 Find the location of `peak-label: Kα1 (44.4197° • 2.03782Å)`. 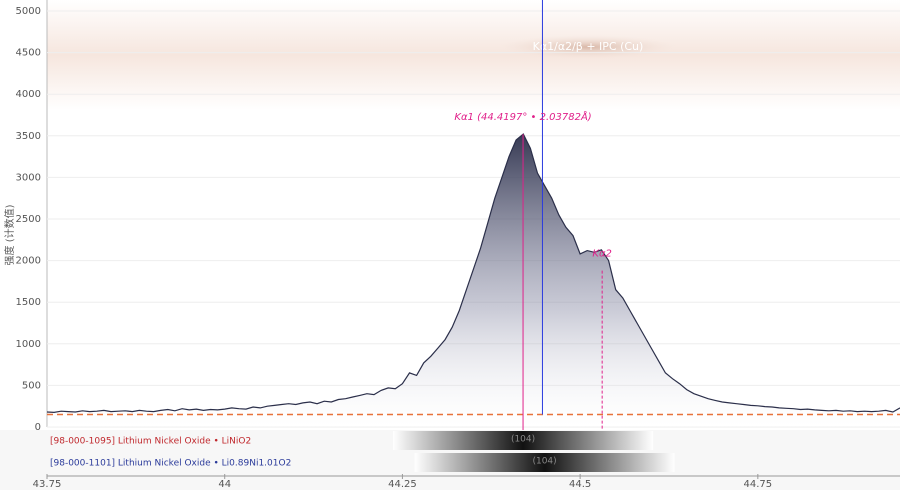

peak-label: Kα1 (44.4197° • 2.03782Å) is located at coordinates (522, 116).